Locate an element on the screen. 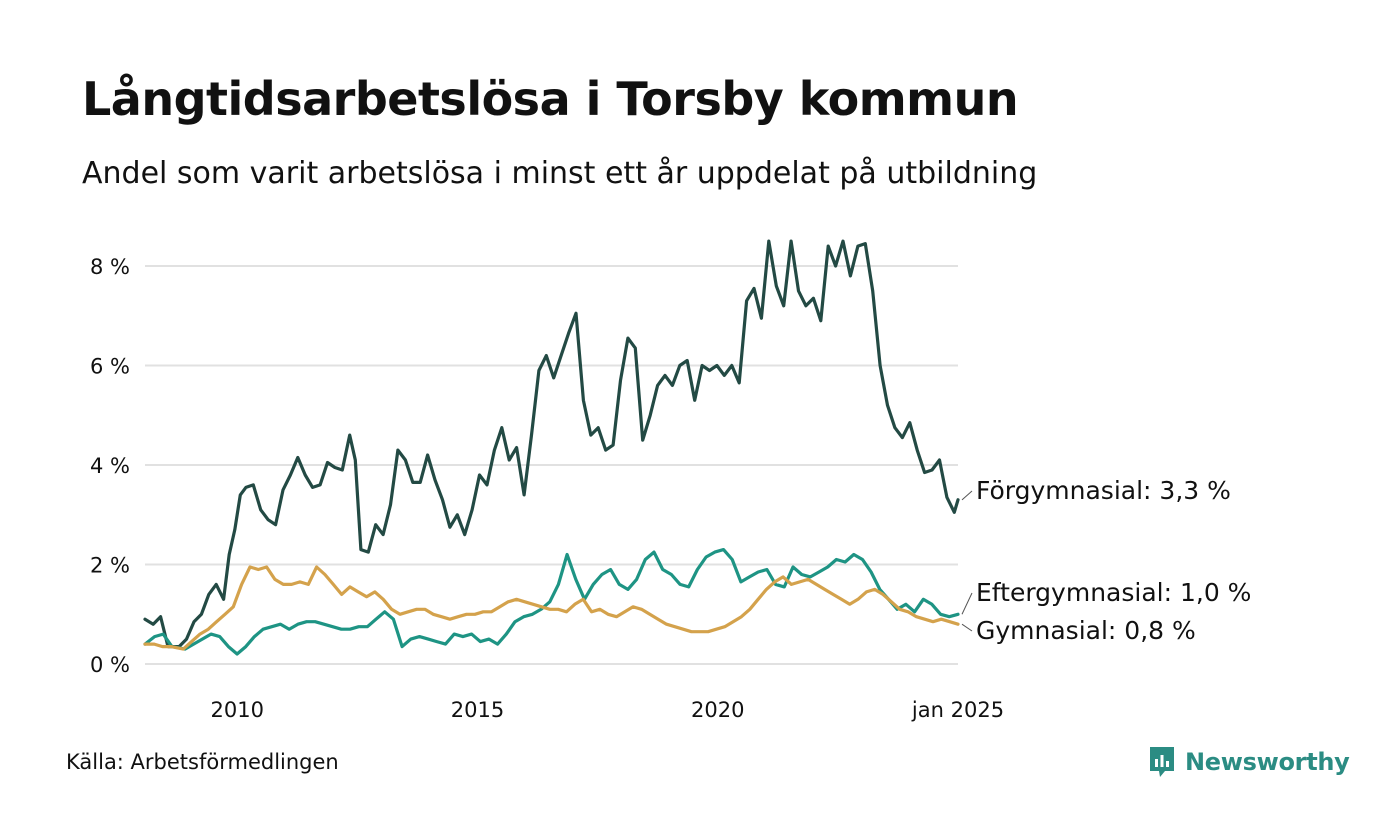  y-tick-label: 8 % is located at coordinates (110, 267).